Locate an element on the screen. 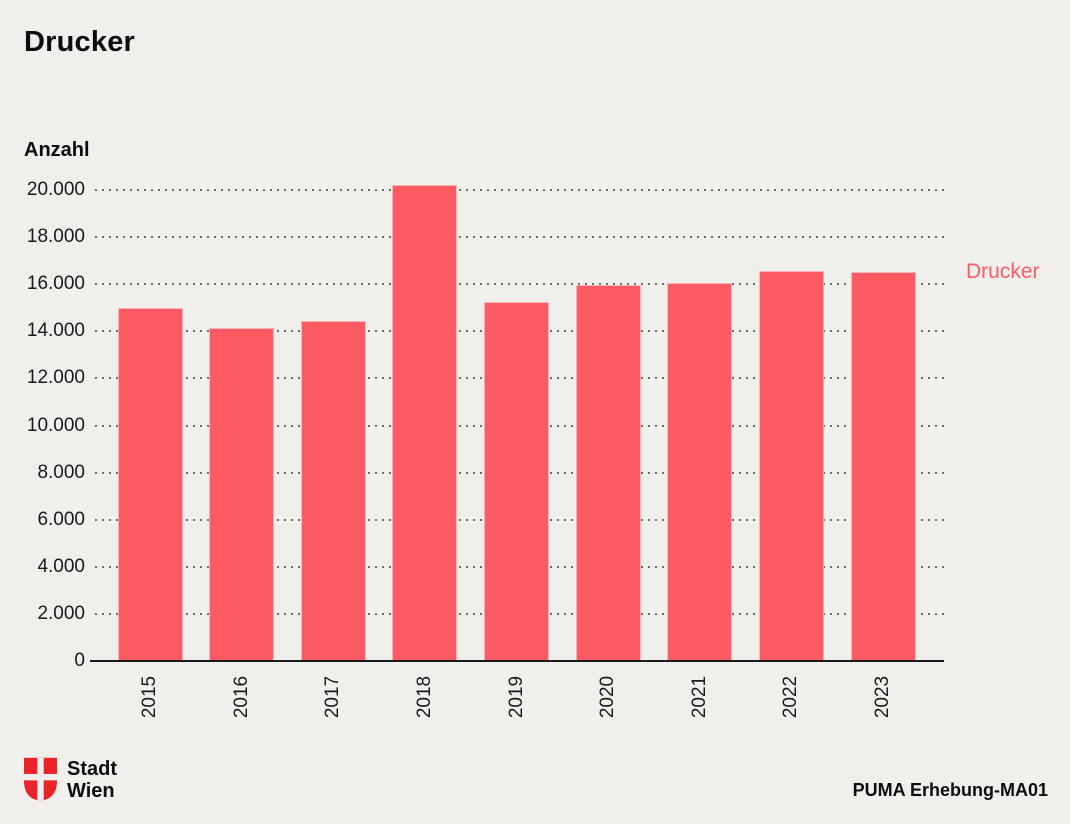 The height and width of the screenshot is (824, 1070). x-axis-tick-label: 2015 is located at coordinates (149, 697).